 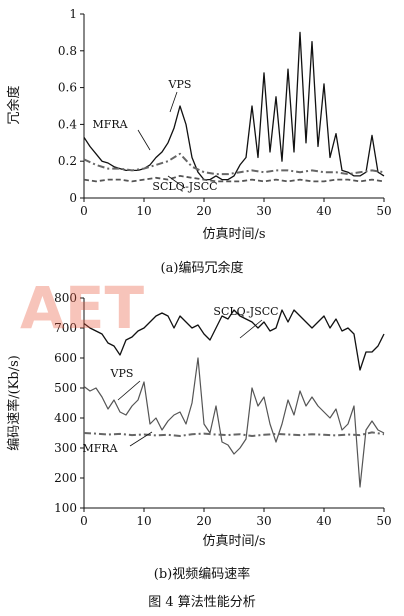 What do you see at coordinates (110, 124) in the screenshot?
I see `annotation-0-1: MFRA` at bounding box center [110, 124].